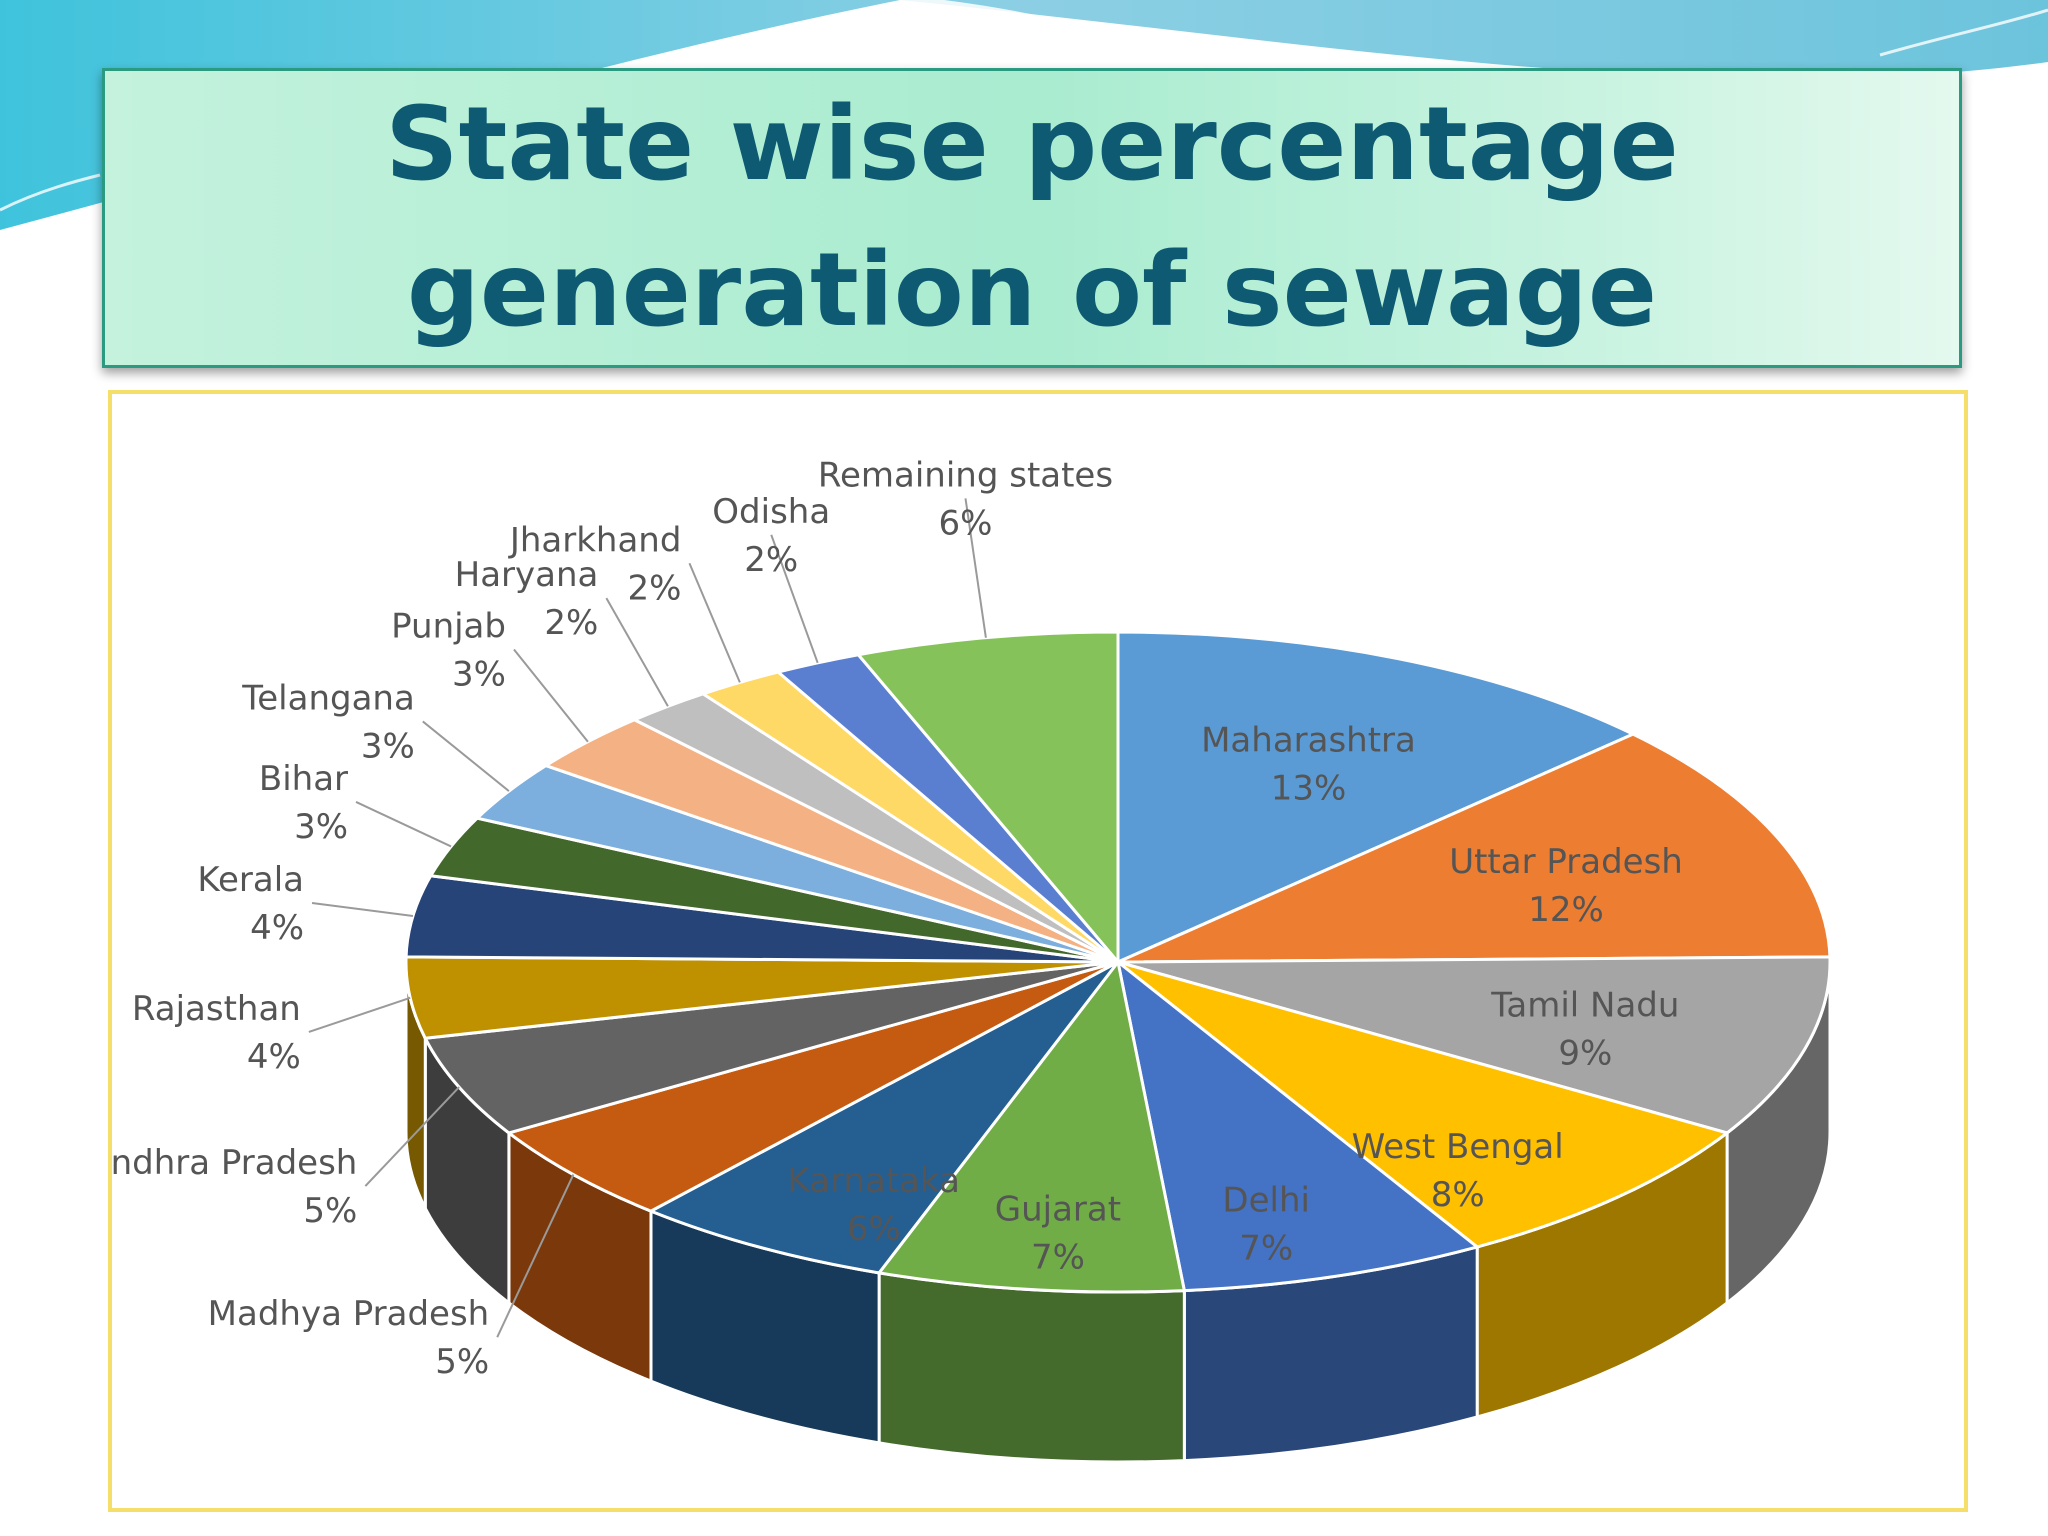 The height and width of the screenshot is (1536, 2048). I want to click on pie-slice-west-bengal, so click(1424, 1104).